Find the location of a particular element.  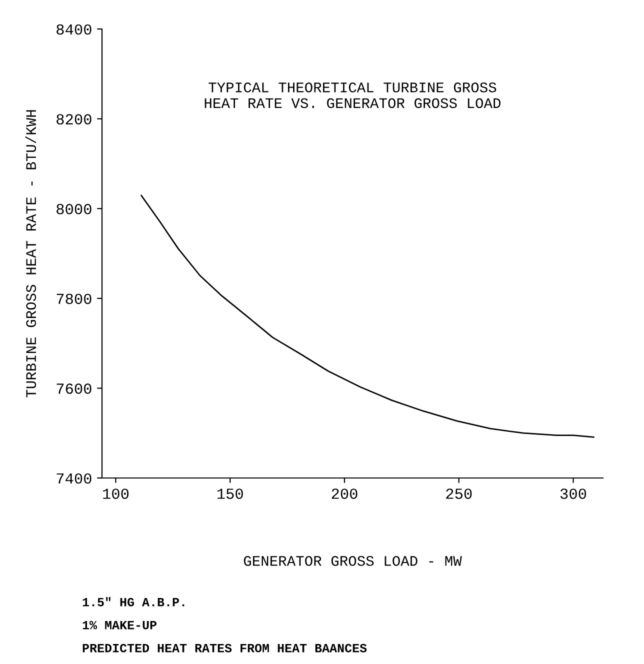

x-axis-title: GENERATOR GROSS LOAD - MW is located at coordinates (353, 561).